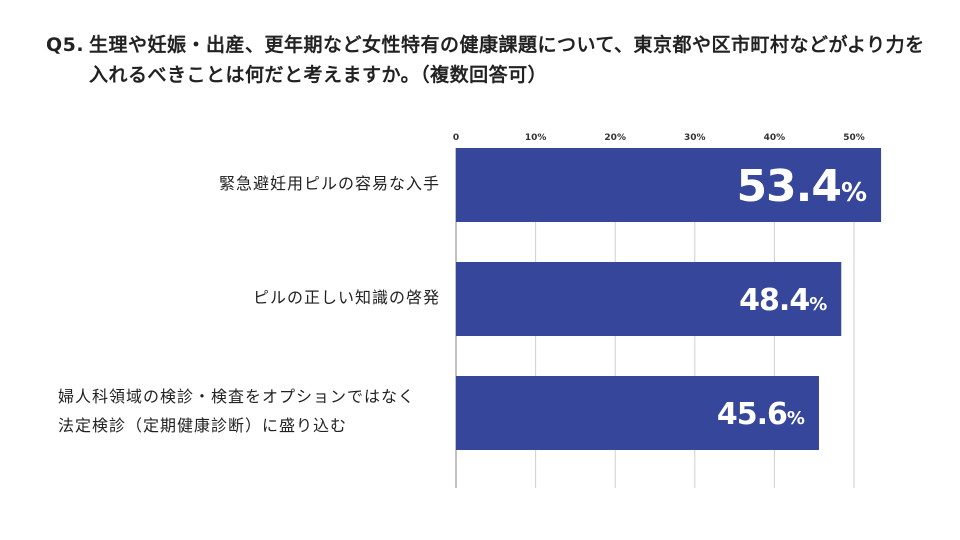 This screenshot has height=540, width=960. I want to click on category-label-1-text: 緊急避妊用ピルの容易な入手, so click(329, 183).